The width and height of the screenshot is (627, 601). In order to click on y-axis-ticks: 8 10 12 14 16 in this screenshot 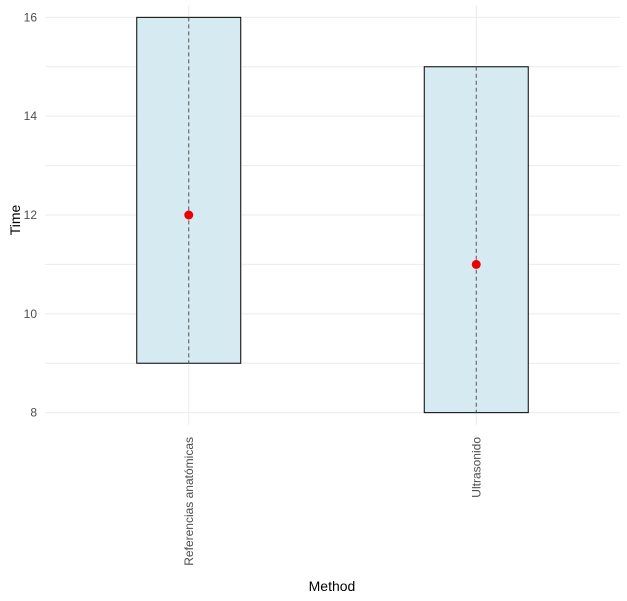, I will do `click(31, 214)`.